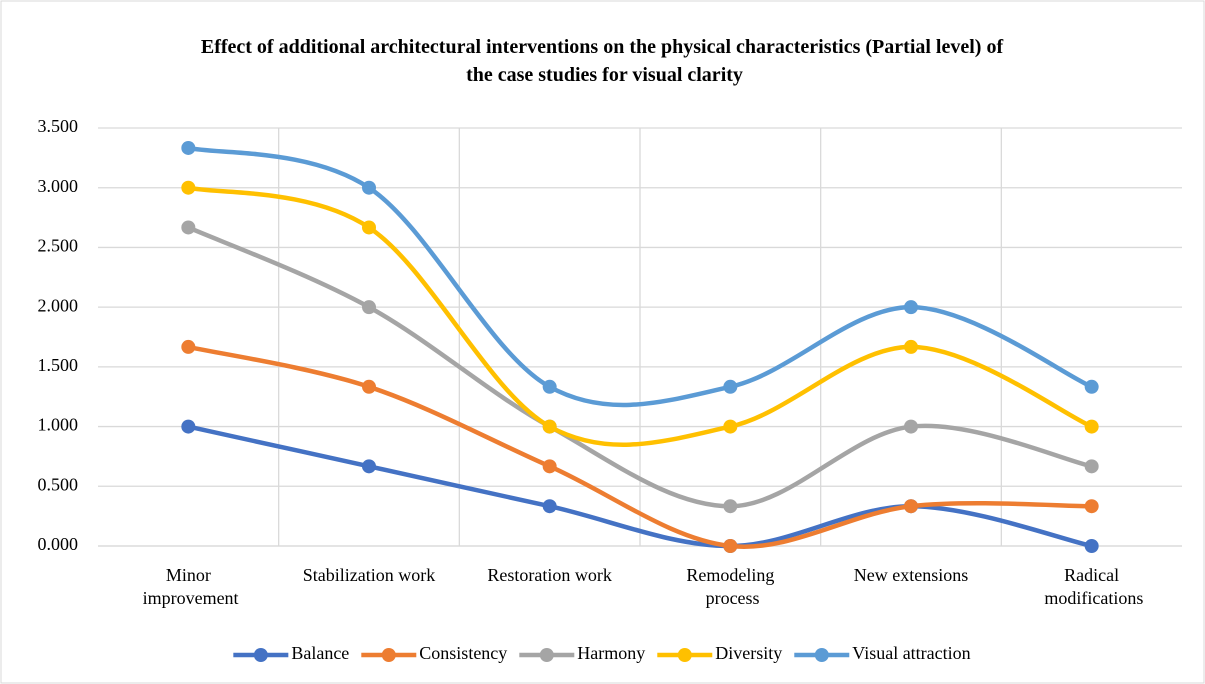 This screenshot has width=1205, height=684. I want to click on y-tick-label: 2.000, so click(58, 305).